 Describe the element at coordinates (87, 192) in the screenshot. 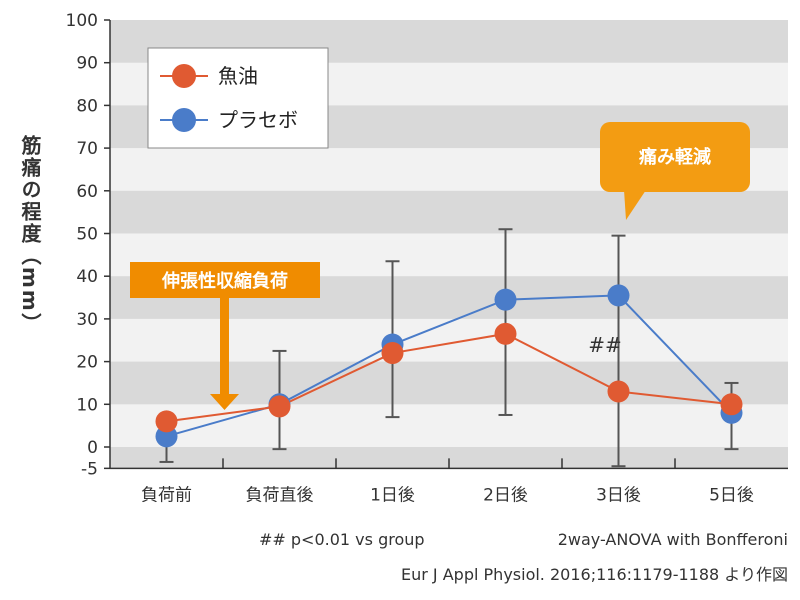

I see `y-tick-label: 60` at that location.